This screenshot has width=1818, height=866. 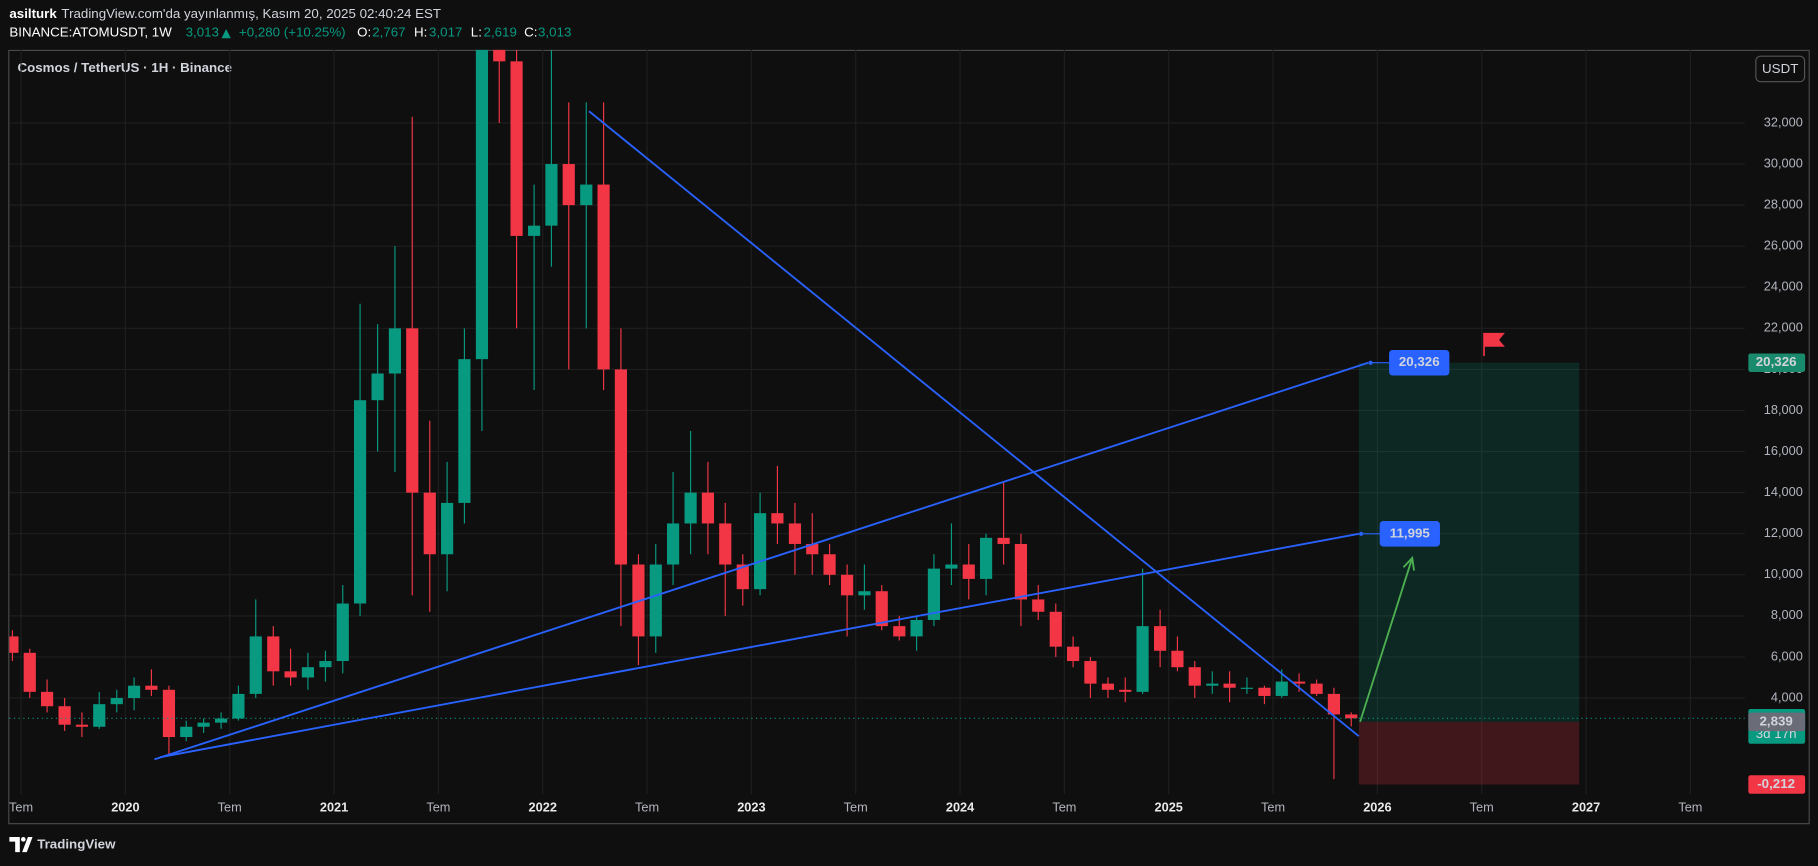 I want to click on last: 3,013, so click(x=202, y=31).